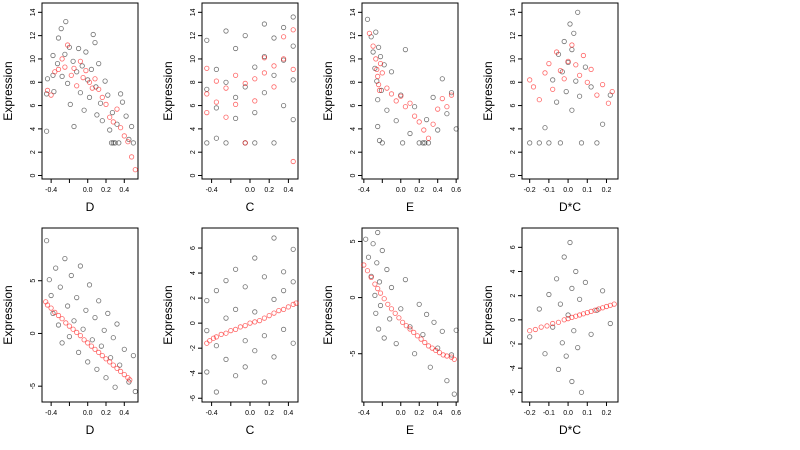 This screenshot has height=450, width=800. What do you see at coordinates (70, 108) in the screenshot?
I see `panel-top-1: -0.4 0.0 0.2 0.4 0 2 4 6 8 10 12 14 D Expression` at bounding box center [70, 108].